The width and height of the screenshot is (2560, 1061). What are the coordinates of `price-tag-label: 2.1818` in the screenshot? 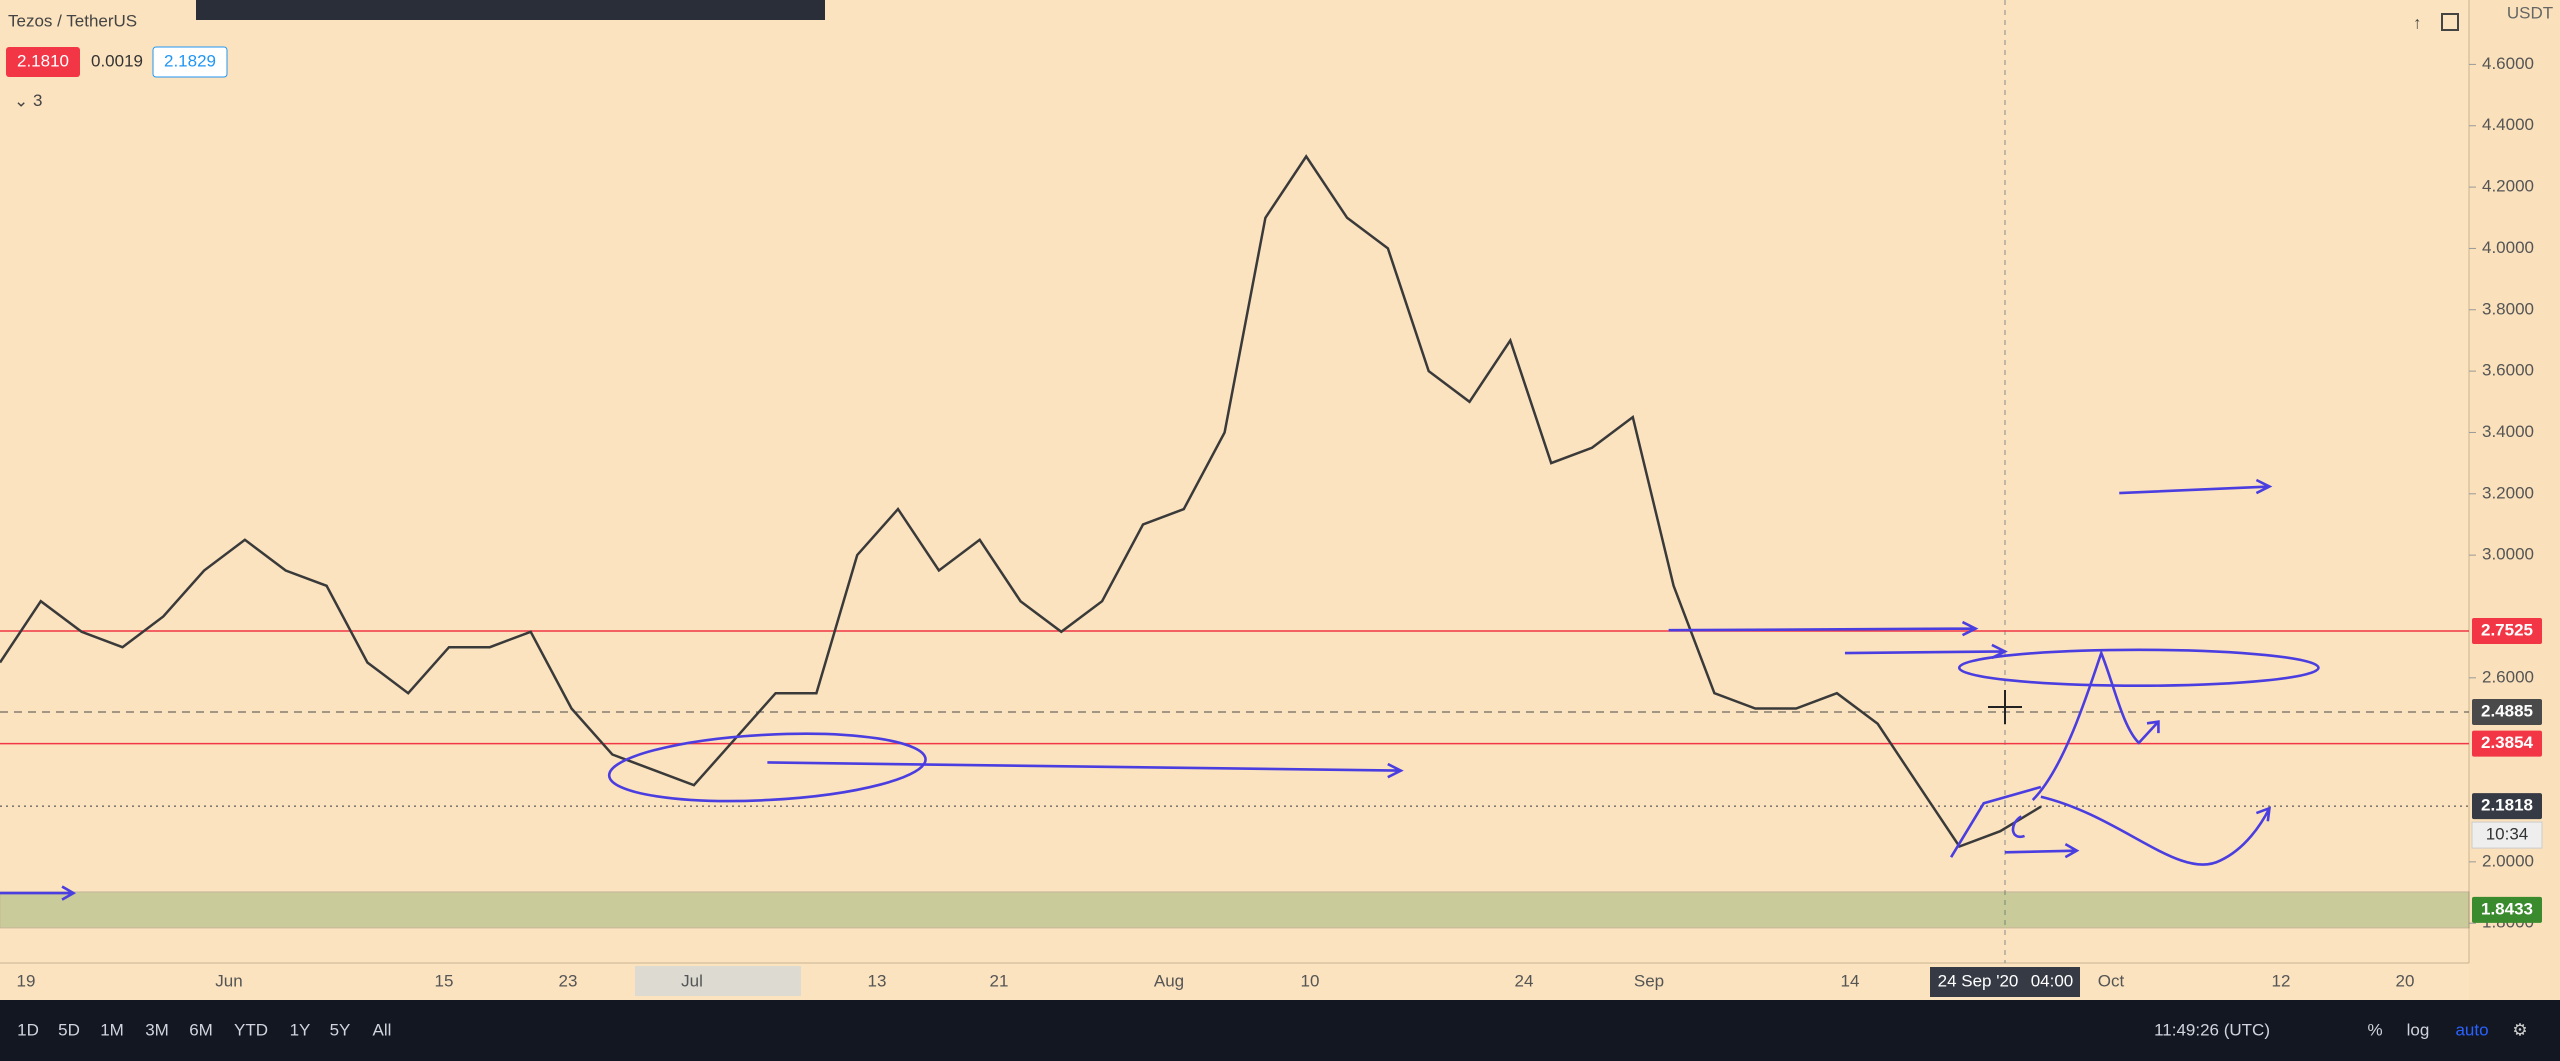 It's located at (2507, 805).